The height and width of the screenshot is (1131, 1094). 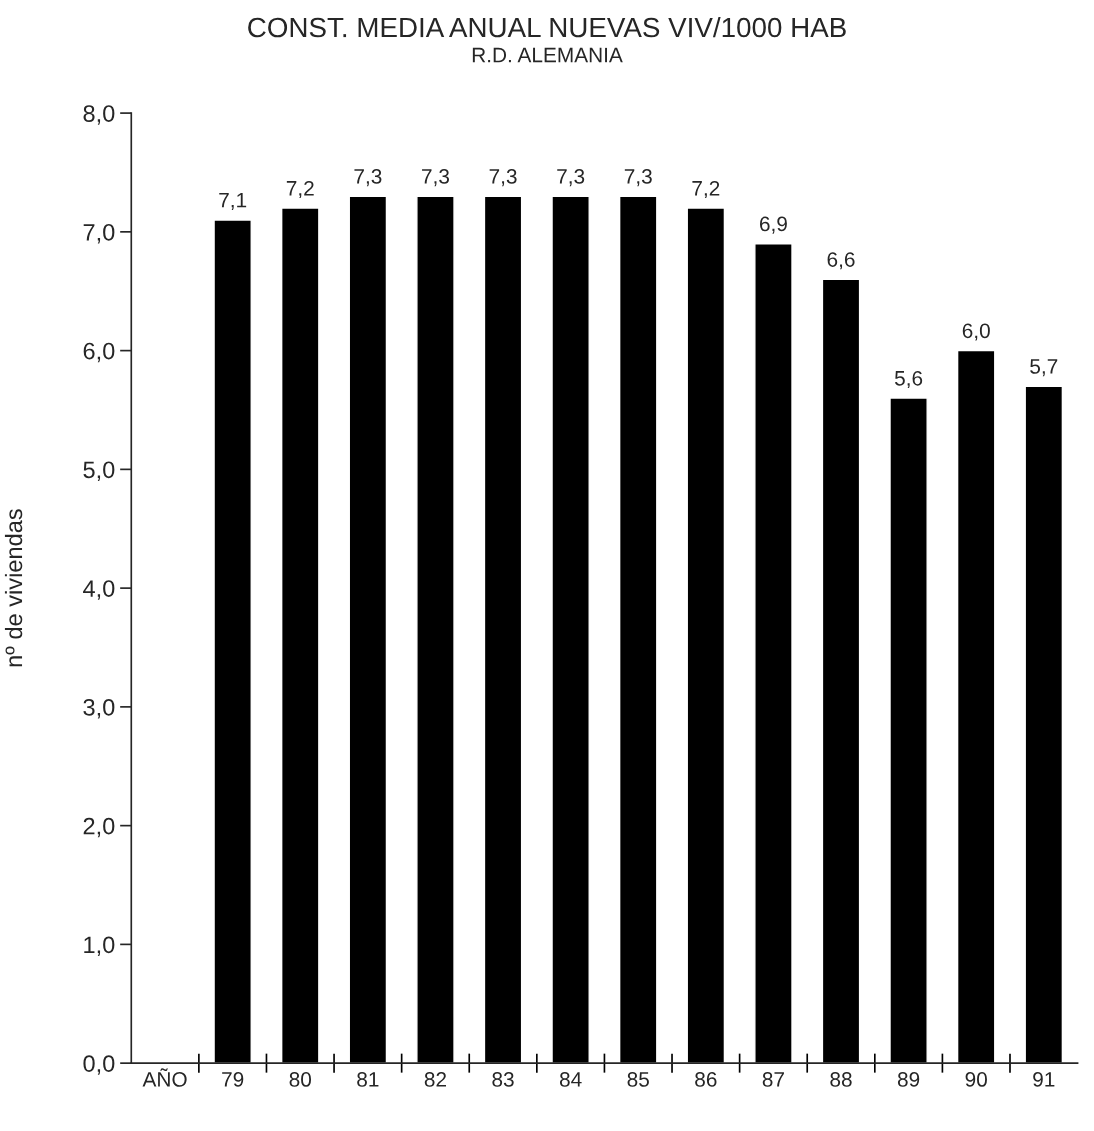 What do you see at coordinates (435, 1079) in the screenshot?
I see `x-tick-label: 82` at bounding box center [435, 1079].